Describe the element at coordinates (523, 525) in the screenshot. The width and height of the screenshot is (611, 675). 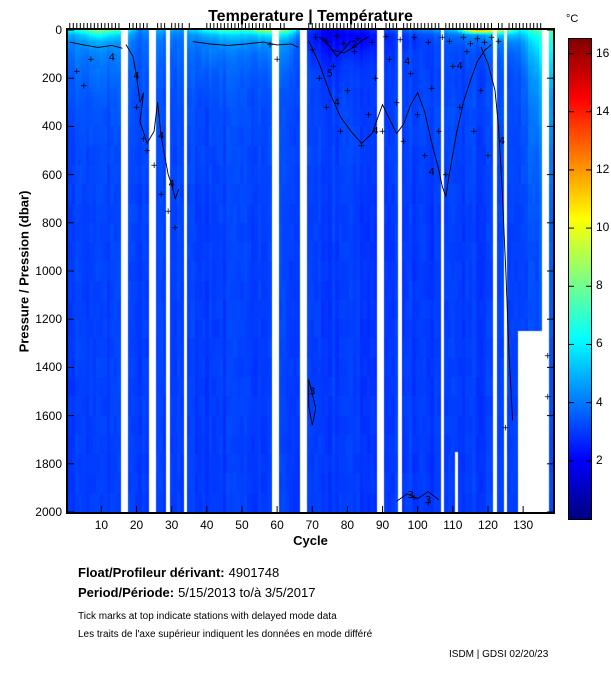
I see `x-tick-label: 130` at that location.